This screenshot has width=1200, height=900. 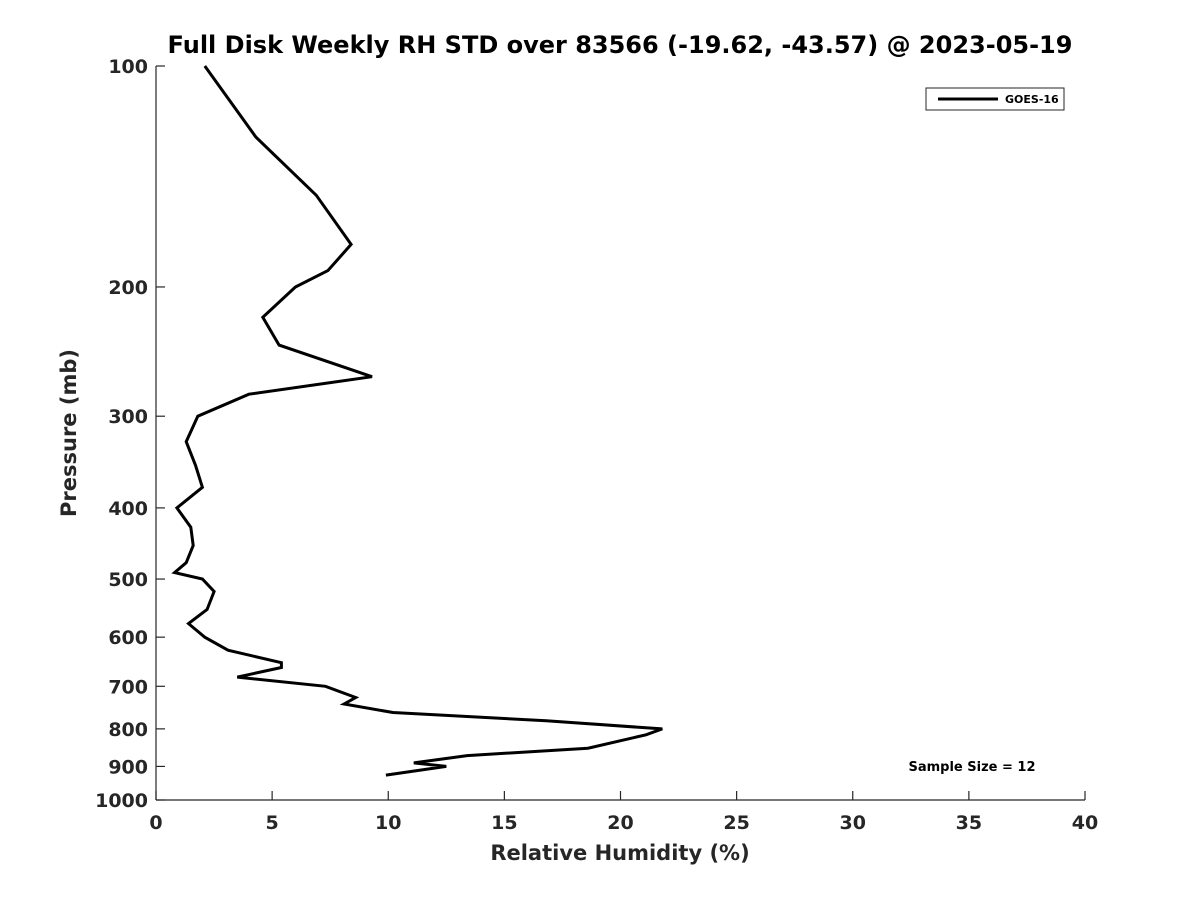 What do you see at coordinates (128, 67) in the screenshot?
I see `y-tick-label: 100` at bounding box center [128, 67].